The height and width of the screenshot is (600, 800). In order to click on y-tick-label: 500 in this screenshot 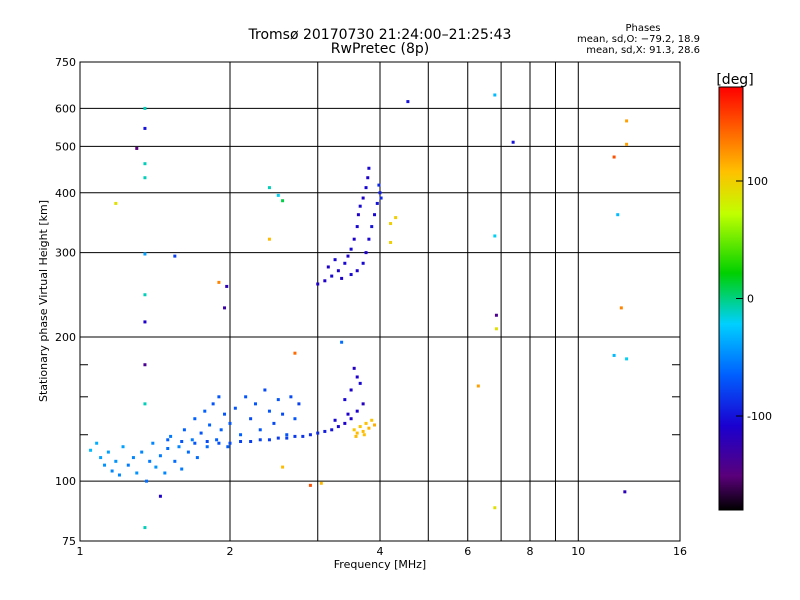, I will do `click(65, 146)`.